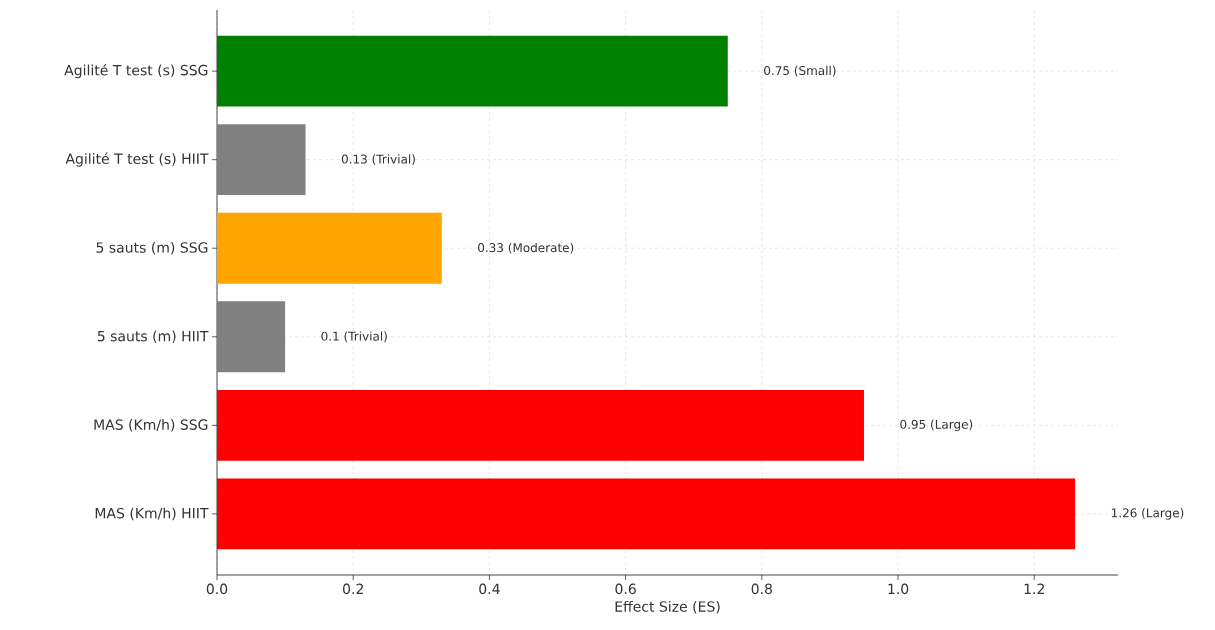 The height and width of the screenshot is (630, 1215). What do you see at coordinates (1147, 514) in the screenshot?
I see `data-label: 1.26 (Large)` at bounding box center [1147, 514].